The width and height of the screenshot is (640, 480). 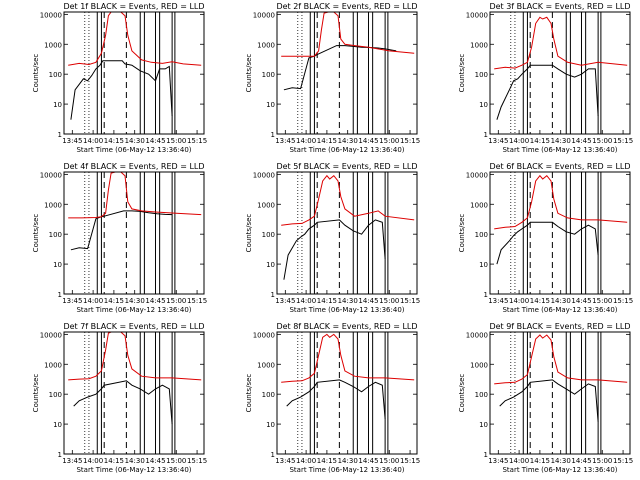 I want to click on panel-title: Det 7f BLACK = Events, RED = LLD, so click(x=133, y=326).